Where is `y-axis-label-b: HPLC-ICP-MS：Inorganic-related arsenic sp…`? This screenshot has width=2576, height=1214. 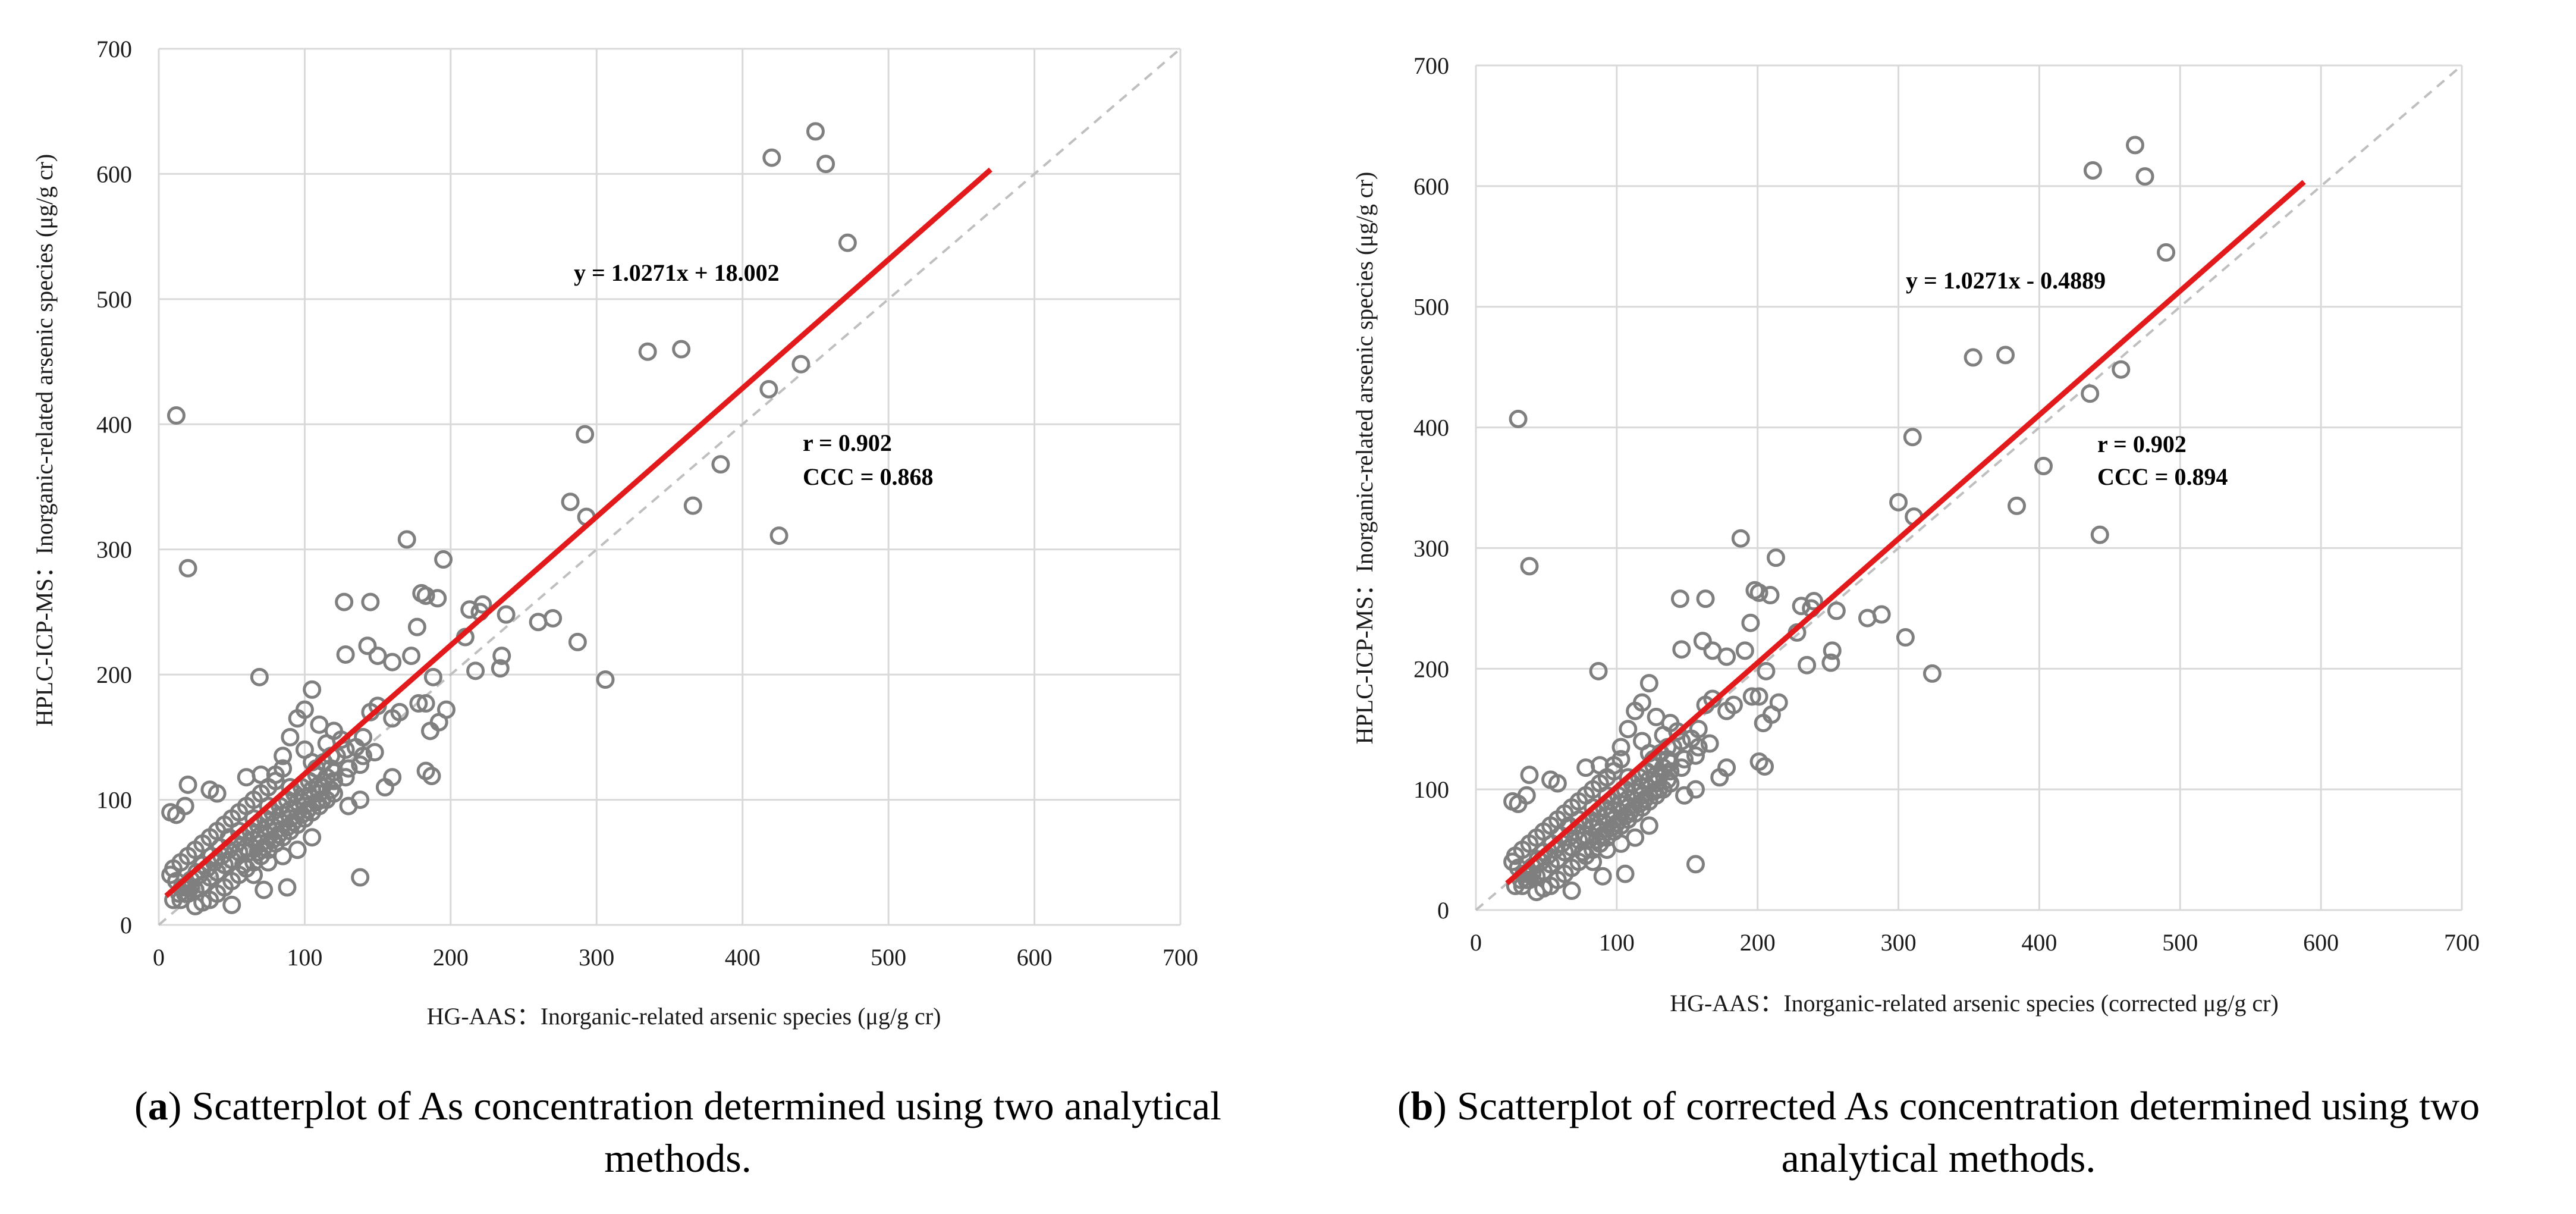
y-axis-label-b: HPLC-ICP-MS：Inorganic-related arsenic sp… is located at coordinates (1364, 459).